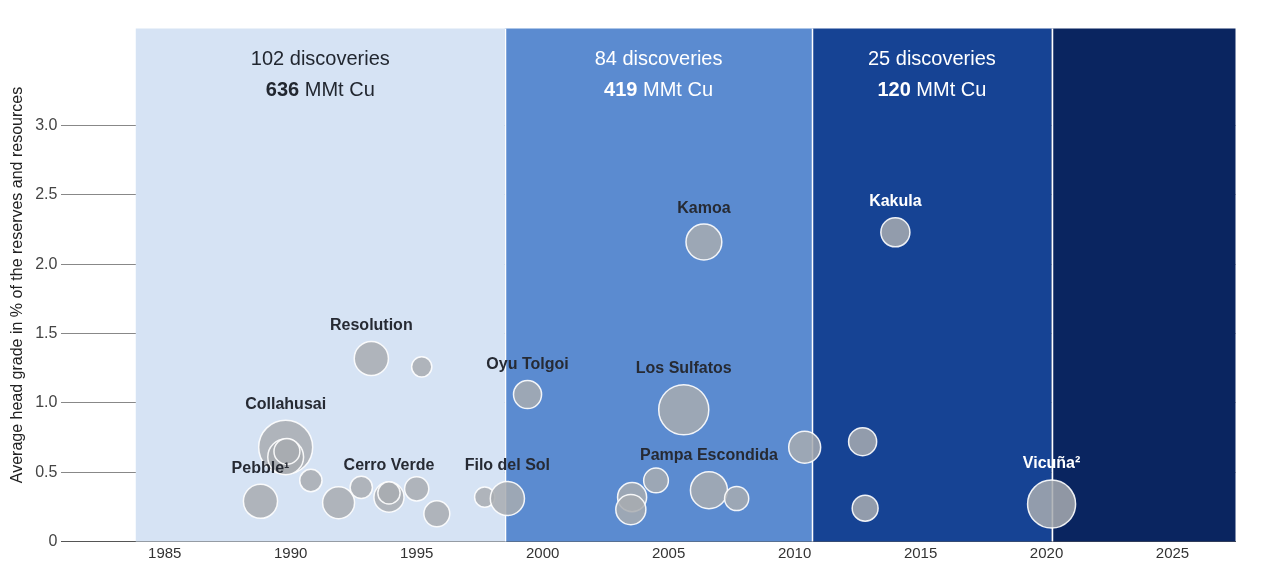  Describe the element at coordinates (17, 285) in the screenshot. I see `y-axis-title: Average head grade in % of the reserves and resources` at that location.